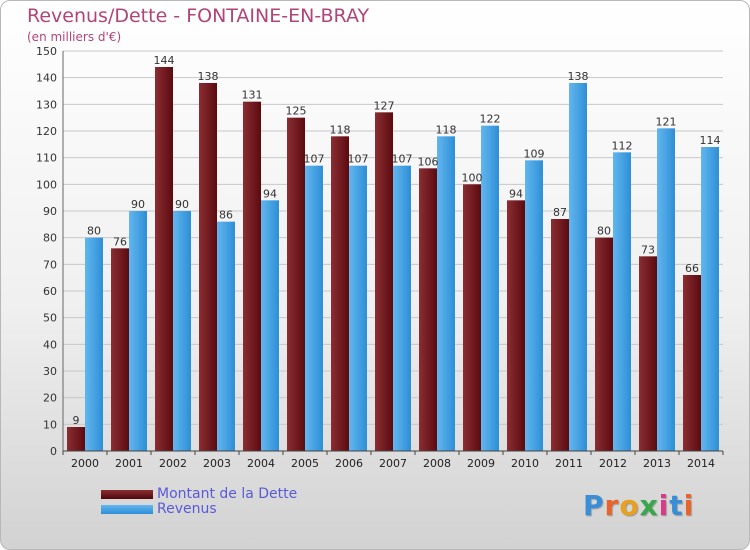  Describe the element at coordinates (560, 212) in the screenshot. I see `data-label-dette: 87` at that location.